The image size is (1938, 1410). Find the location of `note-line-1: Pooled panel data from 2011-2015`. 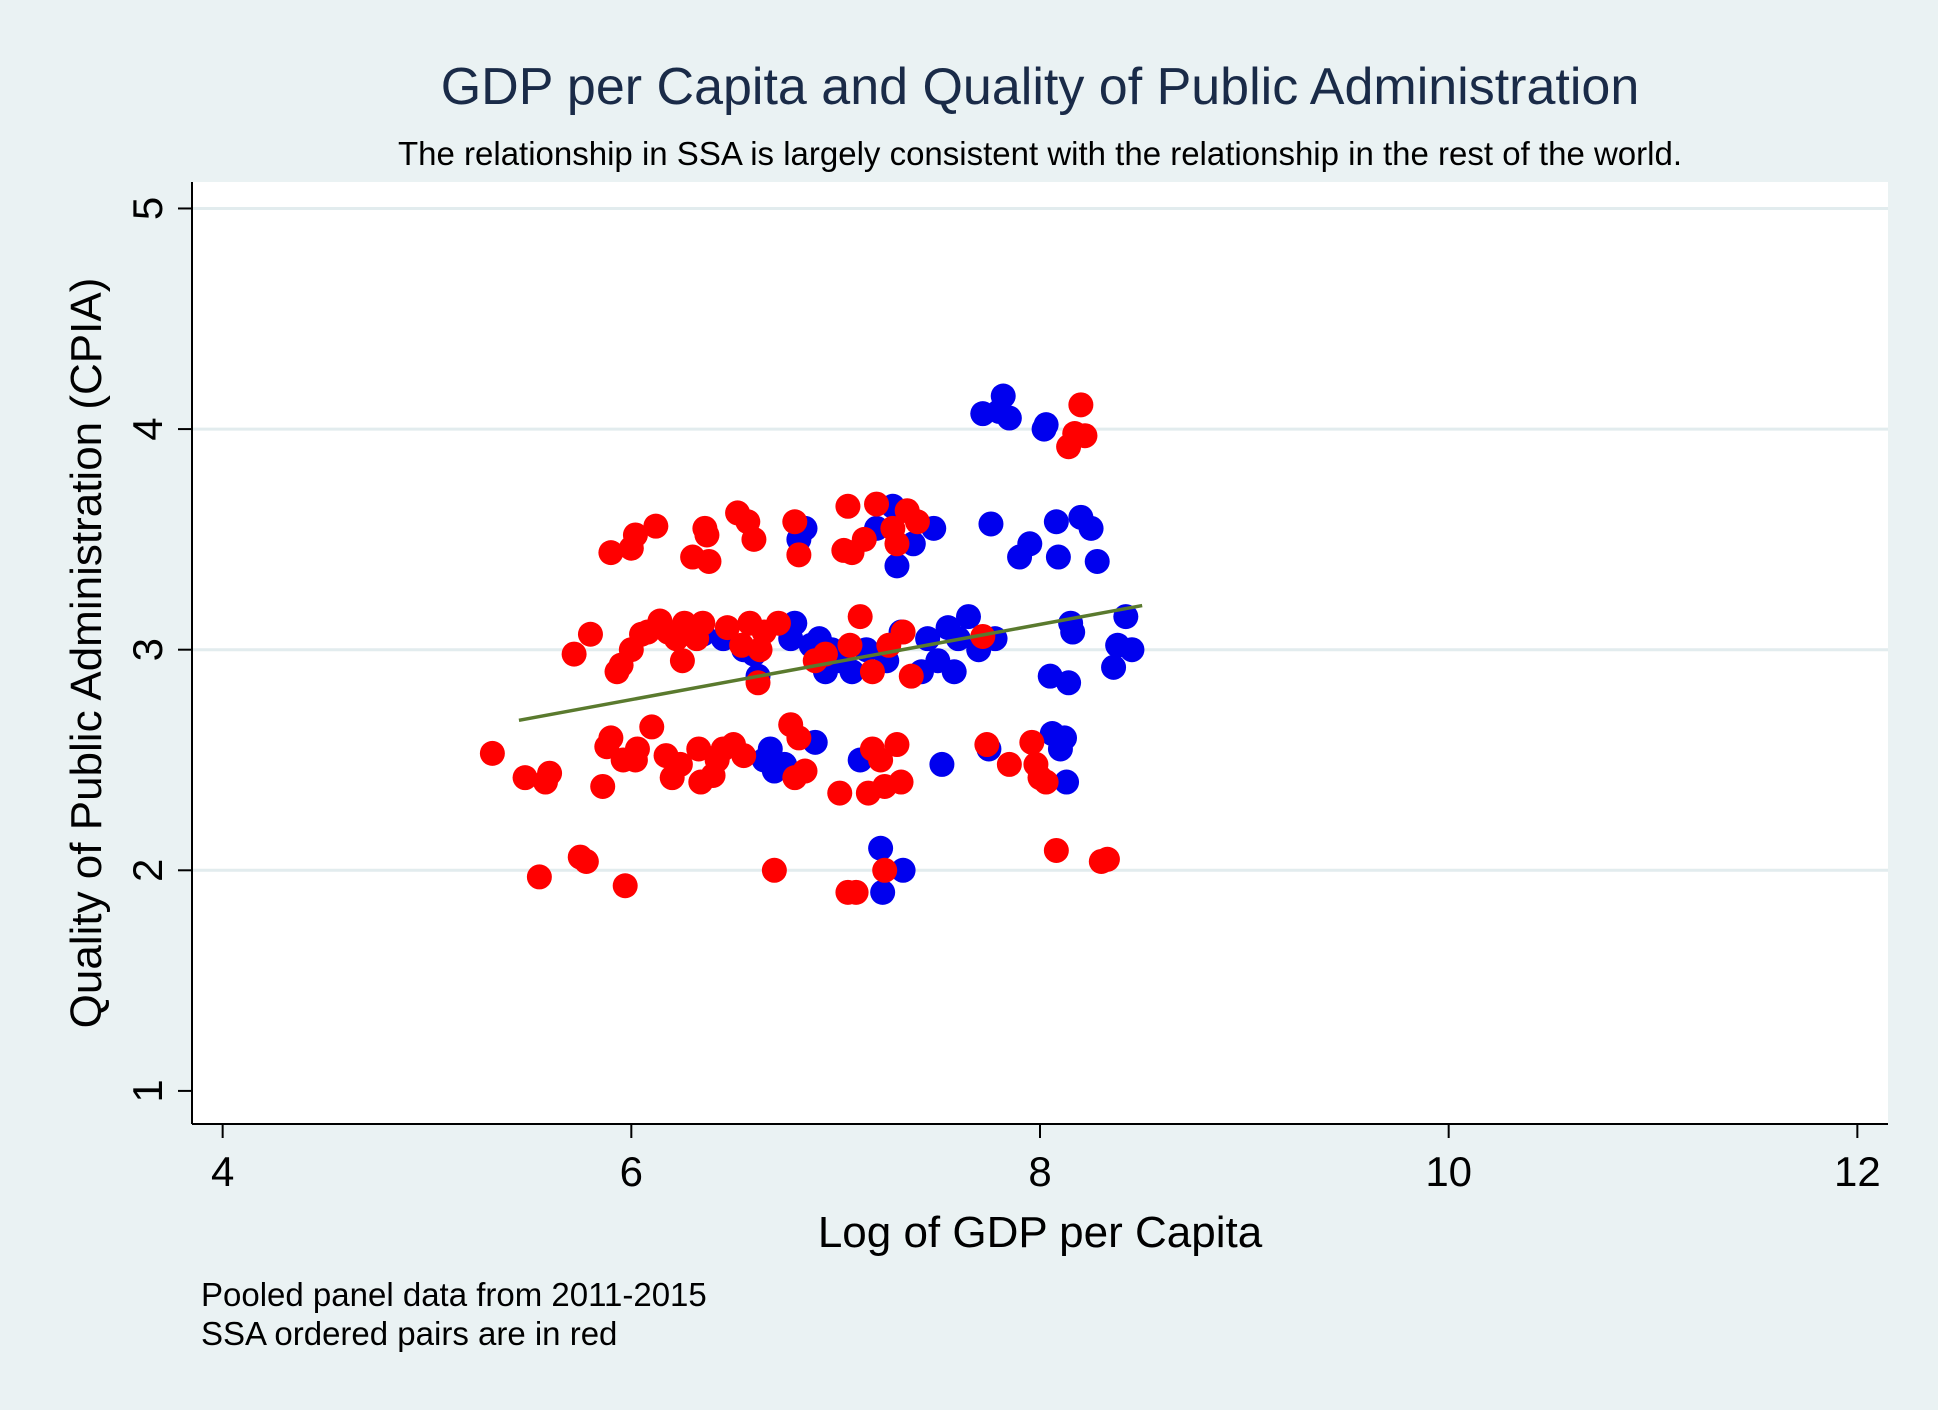

note-line-1: Pooled panel data from 2011-2015 is located at coordinates (454, 1294).